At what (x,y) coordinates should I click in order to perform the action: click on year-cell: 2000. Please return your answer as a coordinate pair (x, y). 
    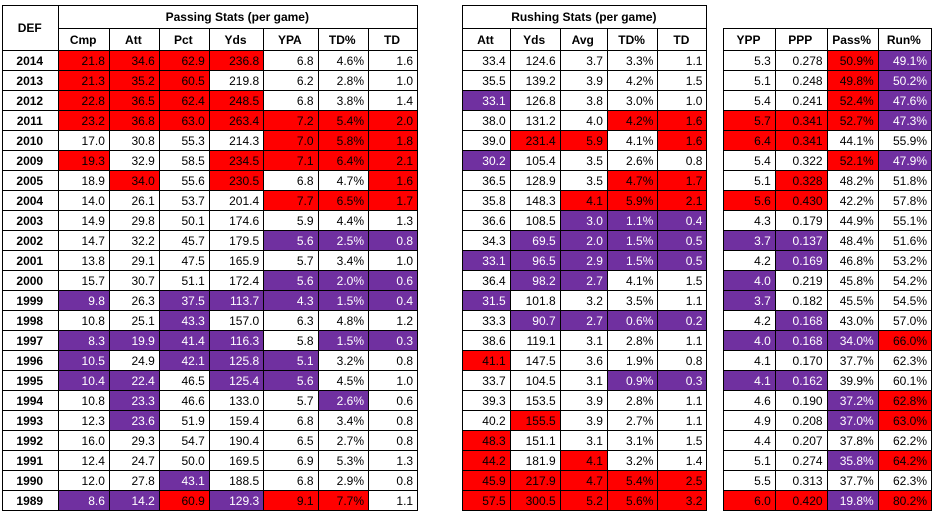
    Looking at the image, I should click on (30, 280).